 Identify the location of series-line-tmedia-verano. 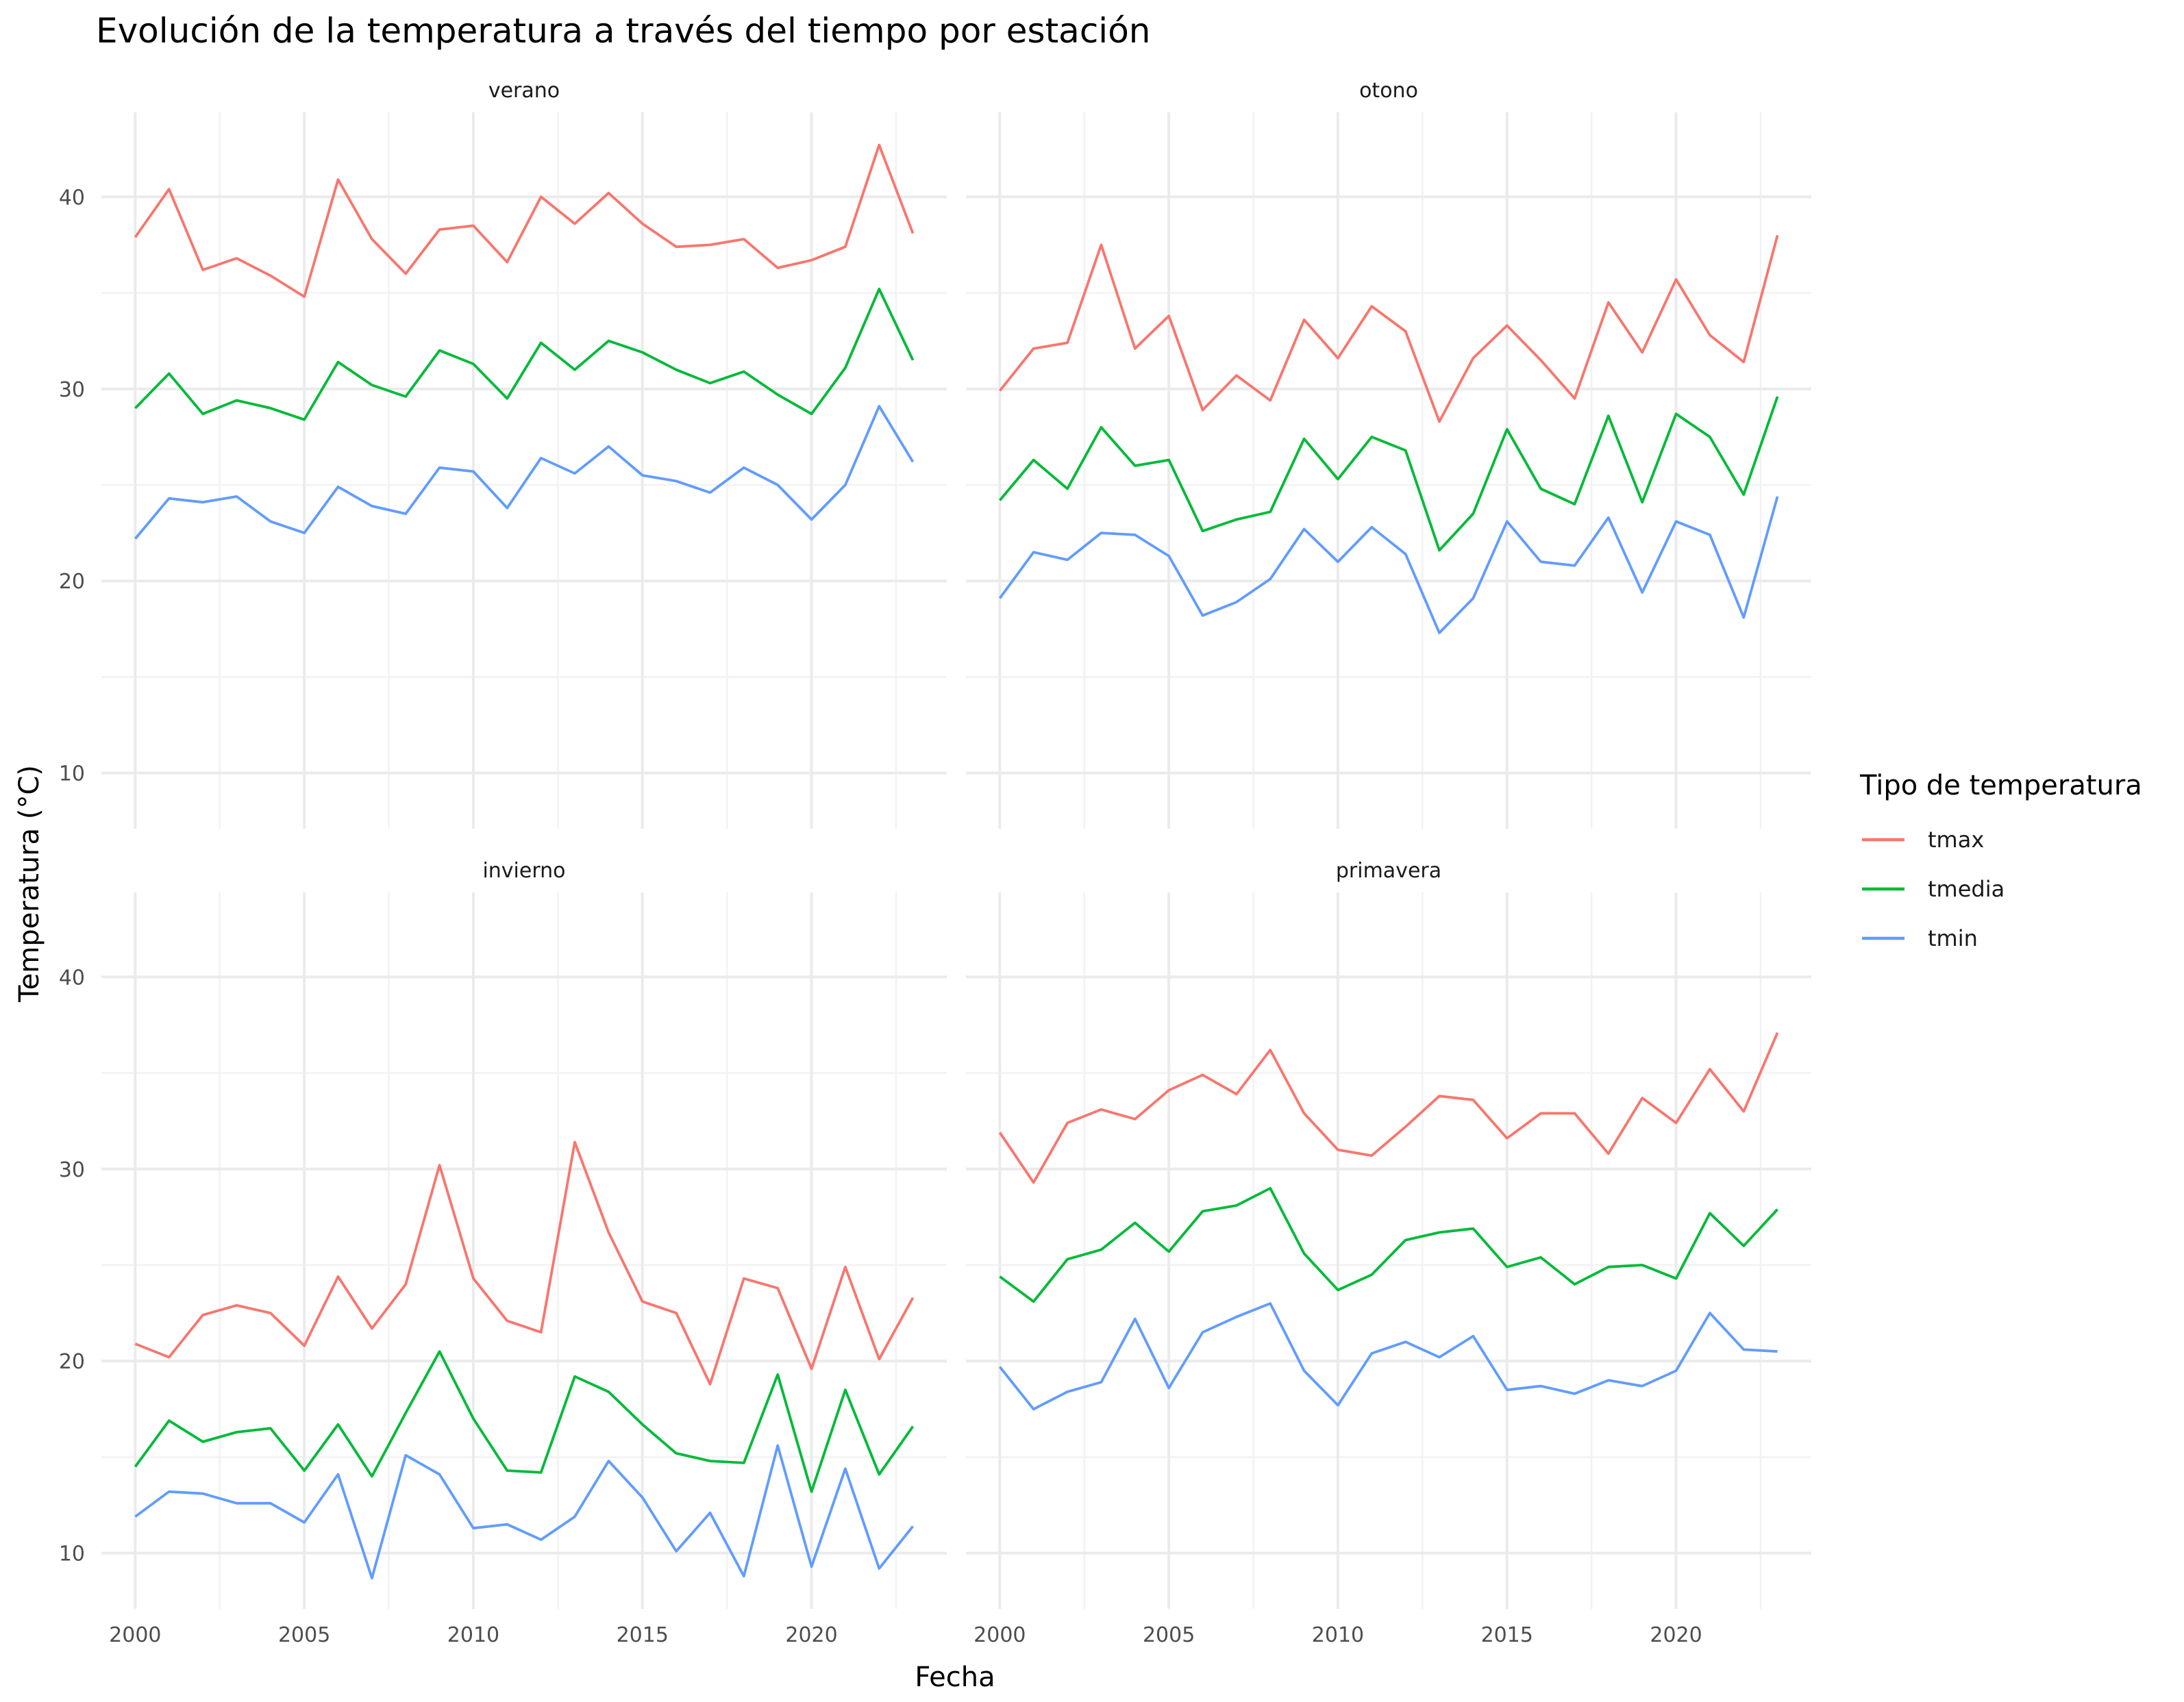
(524, 354).